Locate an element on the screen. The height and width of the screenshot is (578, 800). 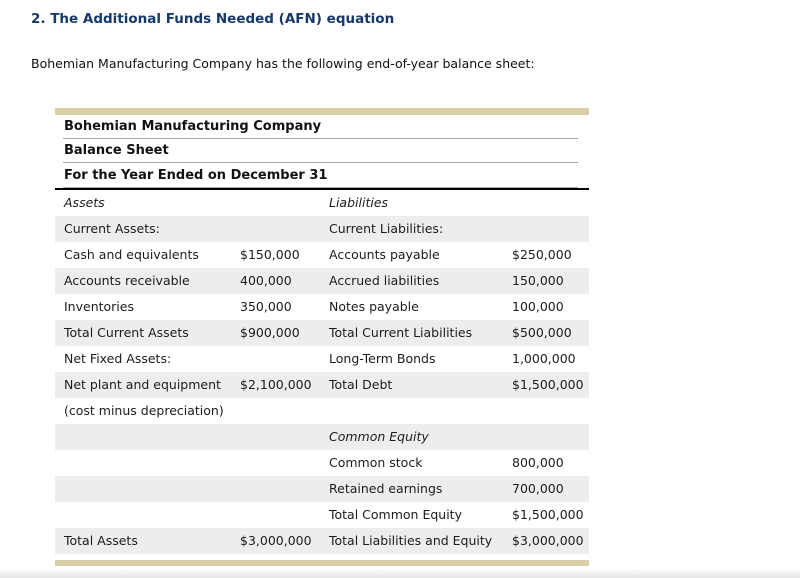
table-row: Common stock 800,000 is located at coordinates (322, 463).